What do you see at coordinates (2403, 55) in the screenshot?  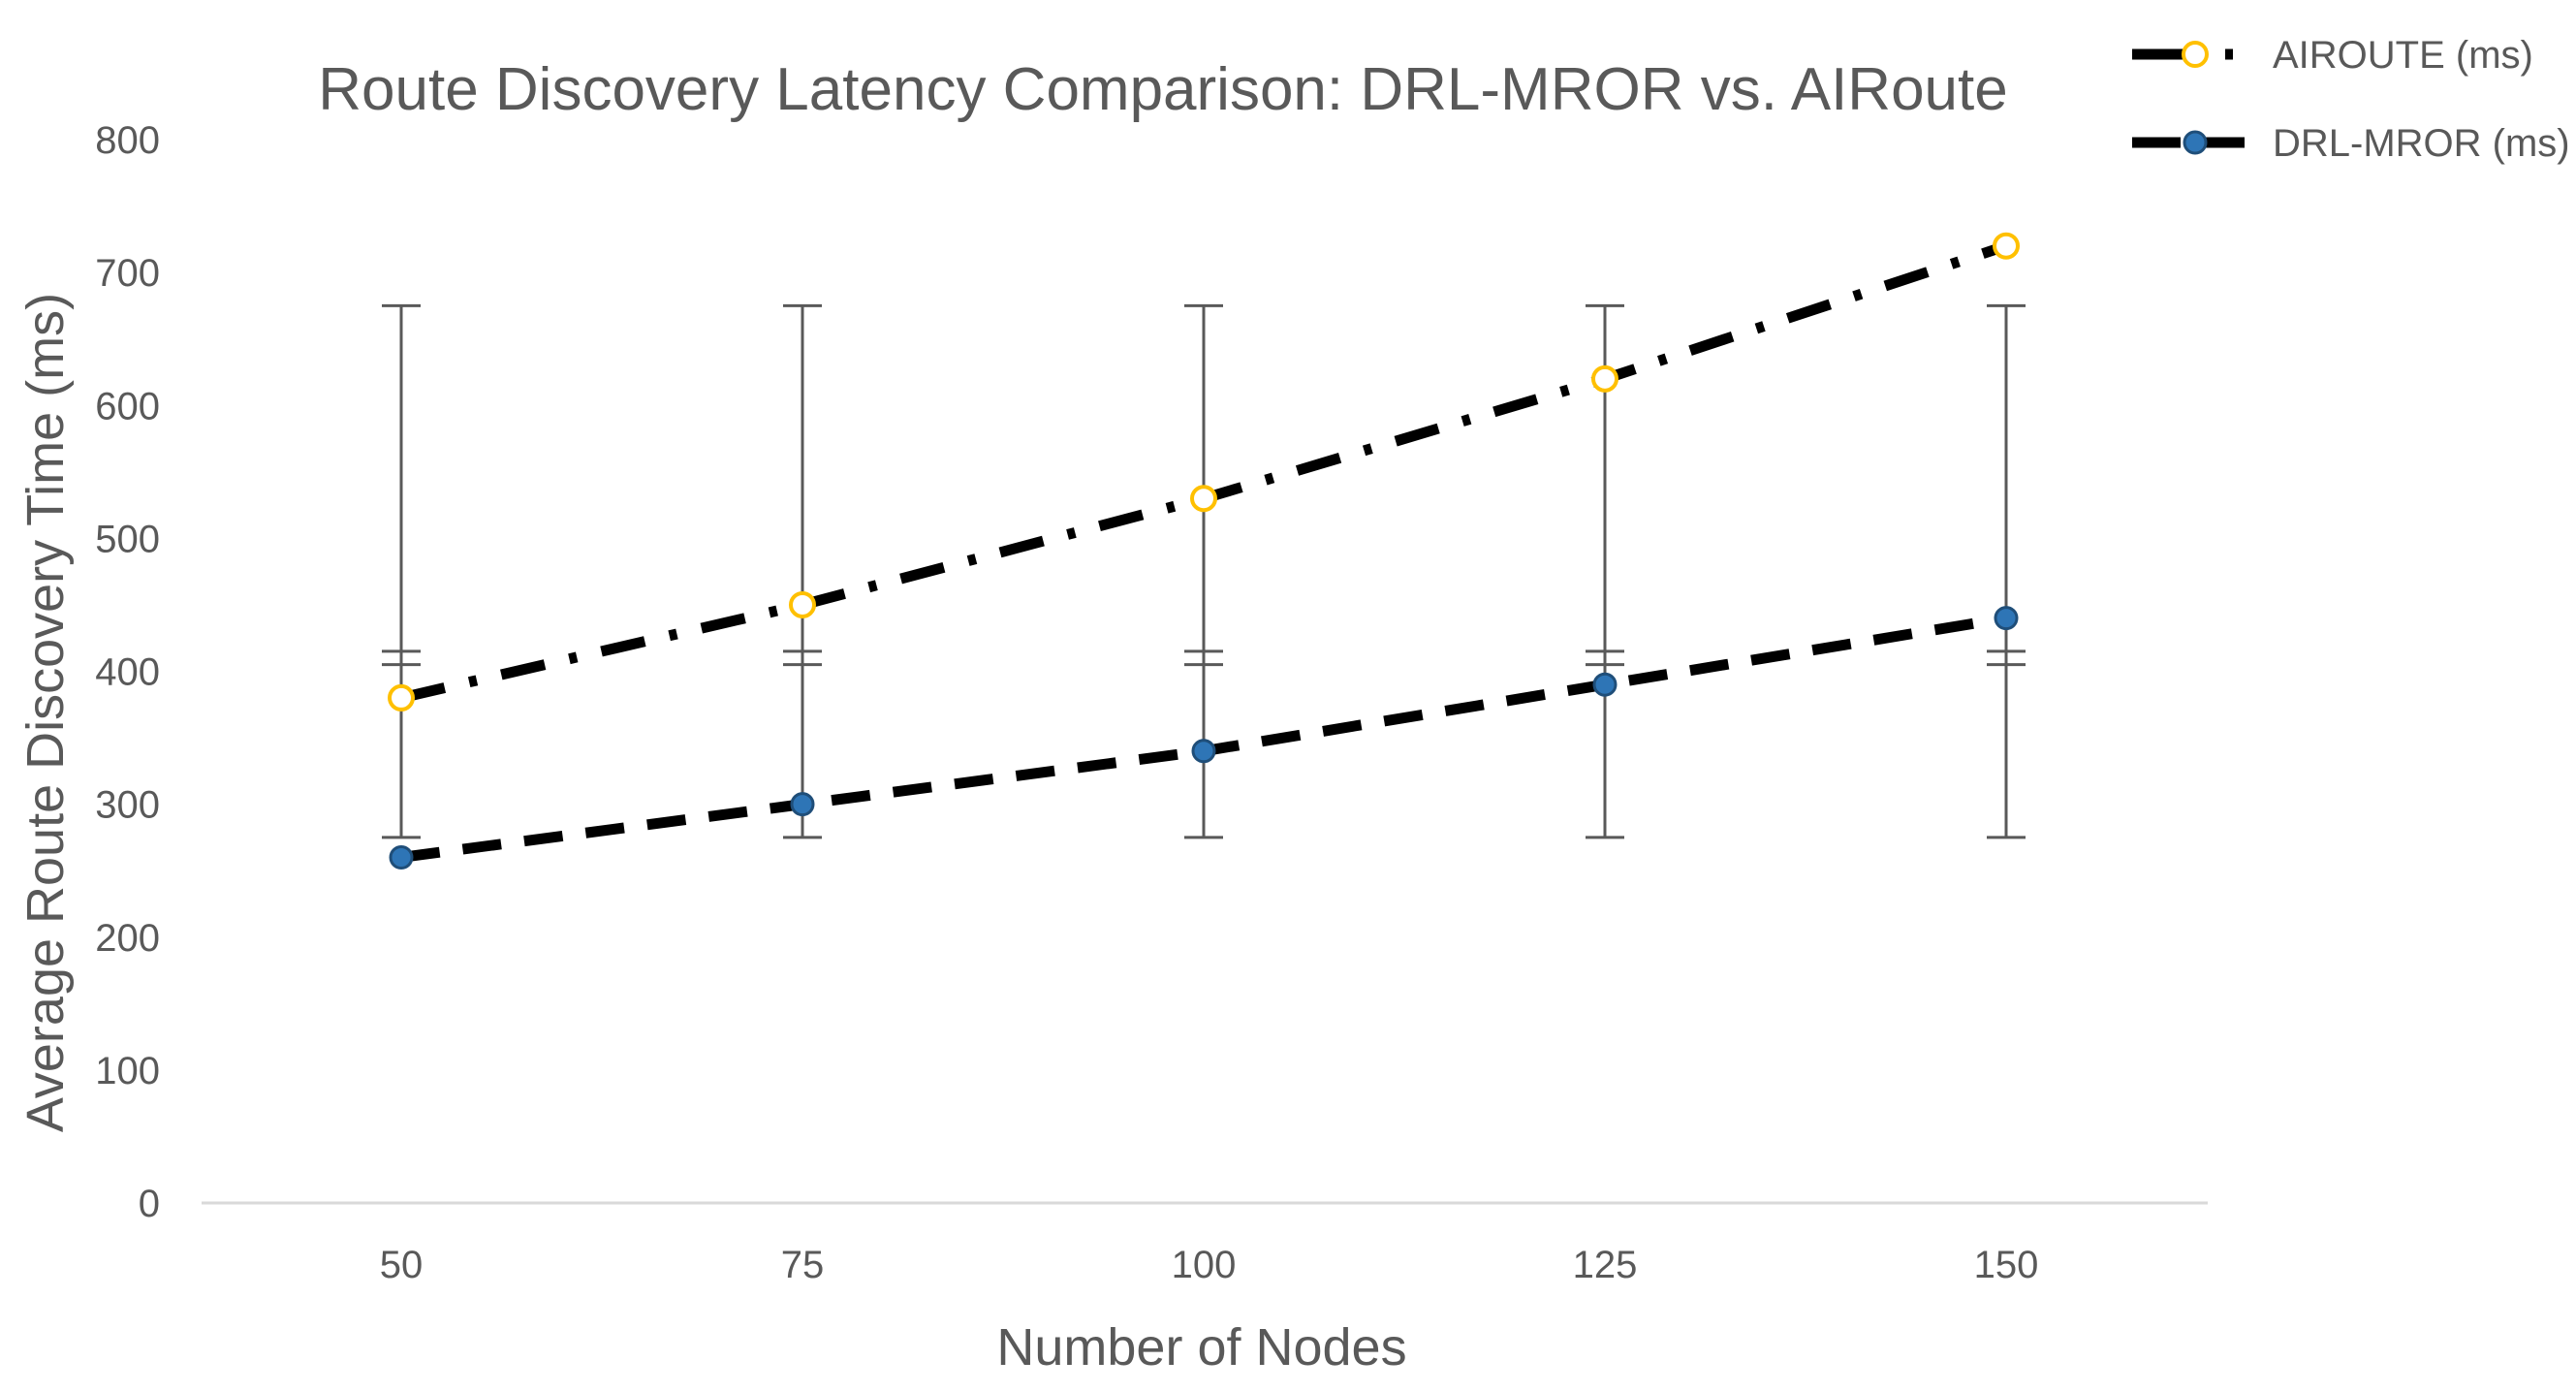 I see `legend-label: AIROUTE (ms)` at bounding box center [2403, 55].